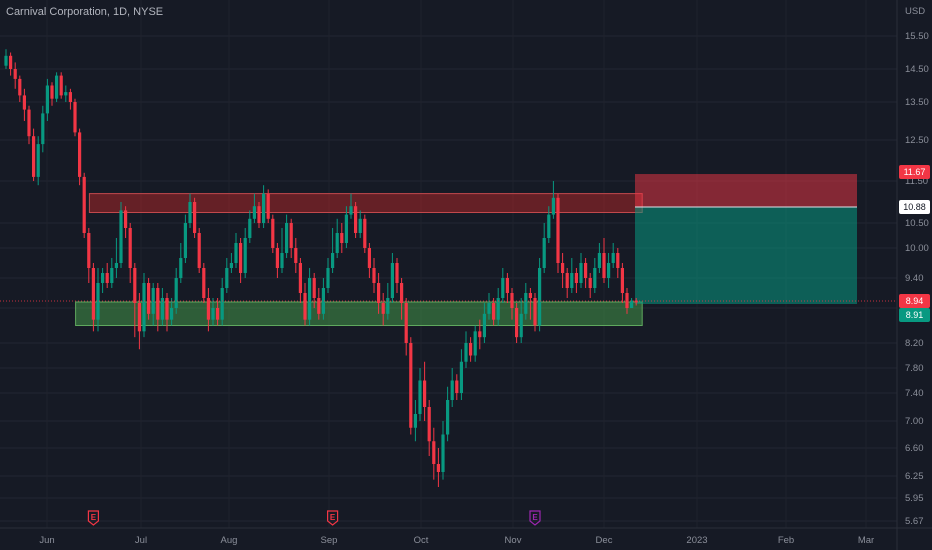  What do you see at coordinates (914, 368) in the screenshot?
I see `y-tick-label: 7.80` at bounding box center [914, 368].